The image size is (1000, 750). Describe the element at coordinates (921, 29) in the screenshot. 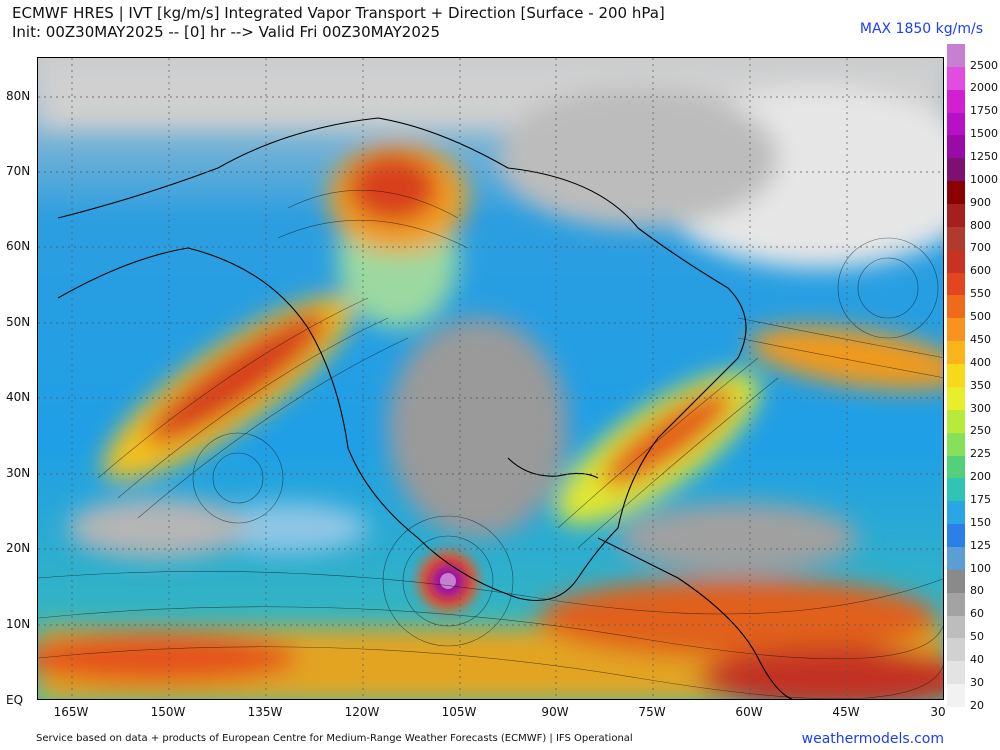

I see `max-value-label: MAX 1850 kg/m/s` at that location.